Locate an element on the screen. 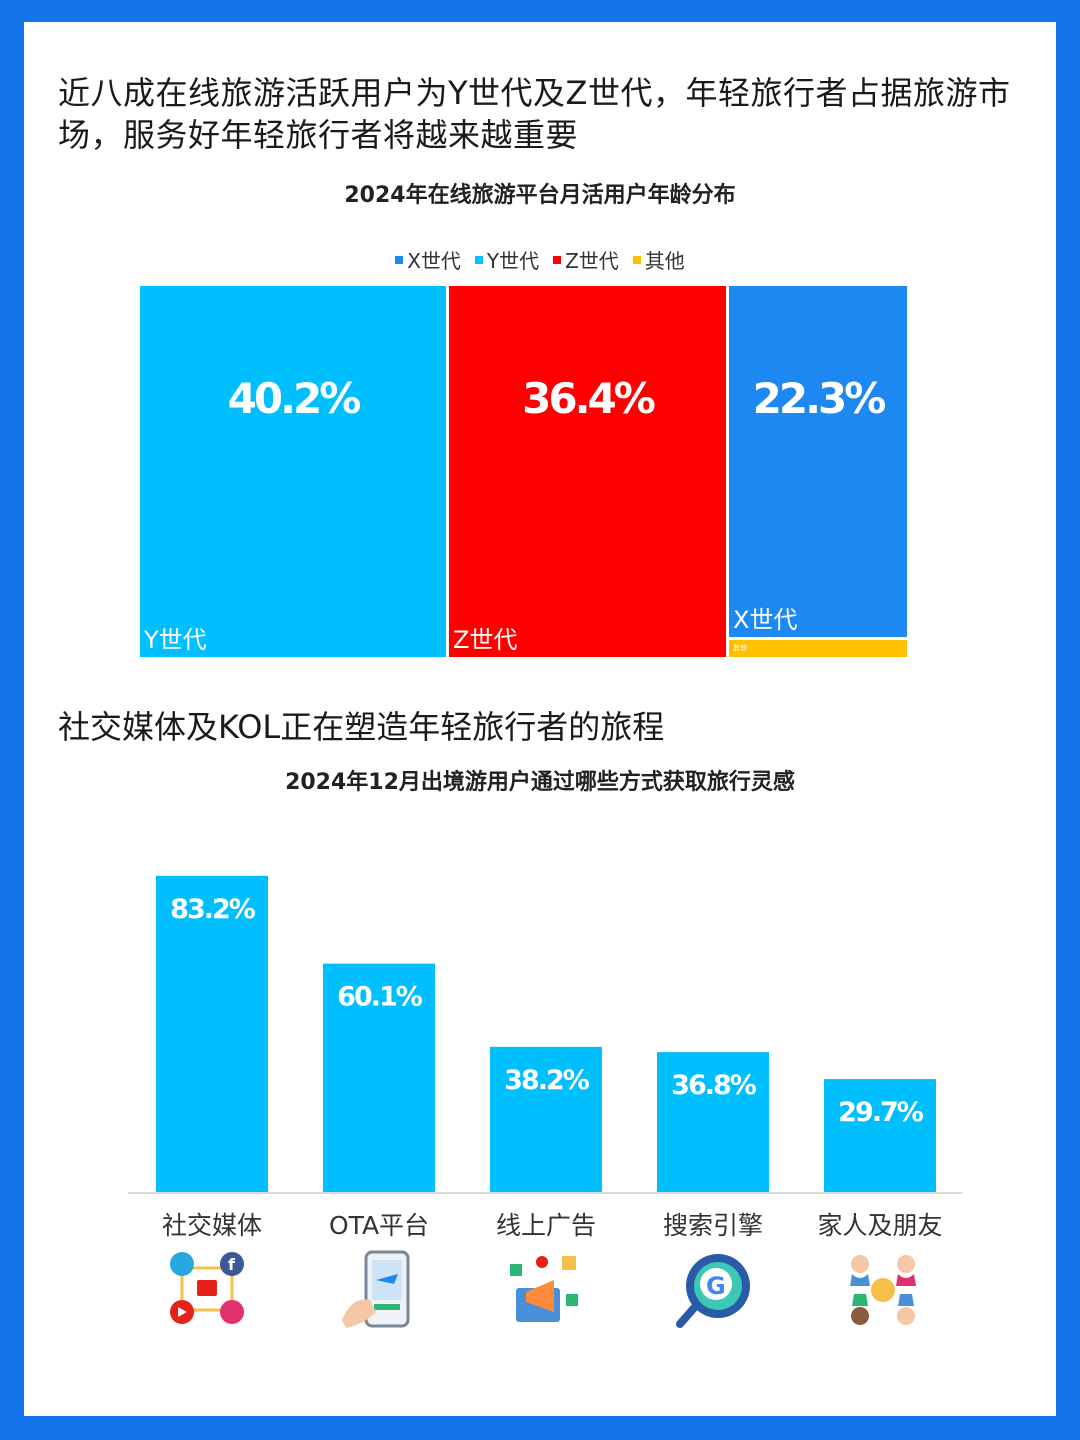 This screenshot has height=1440, width=1080. bar-category-label-5: 家人及朋友 is located at coordinates (879, 1225).